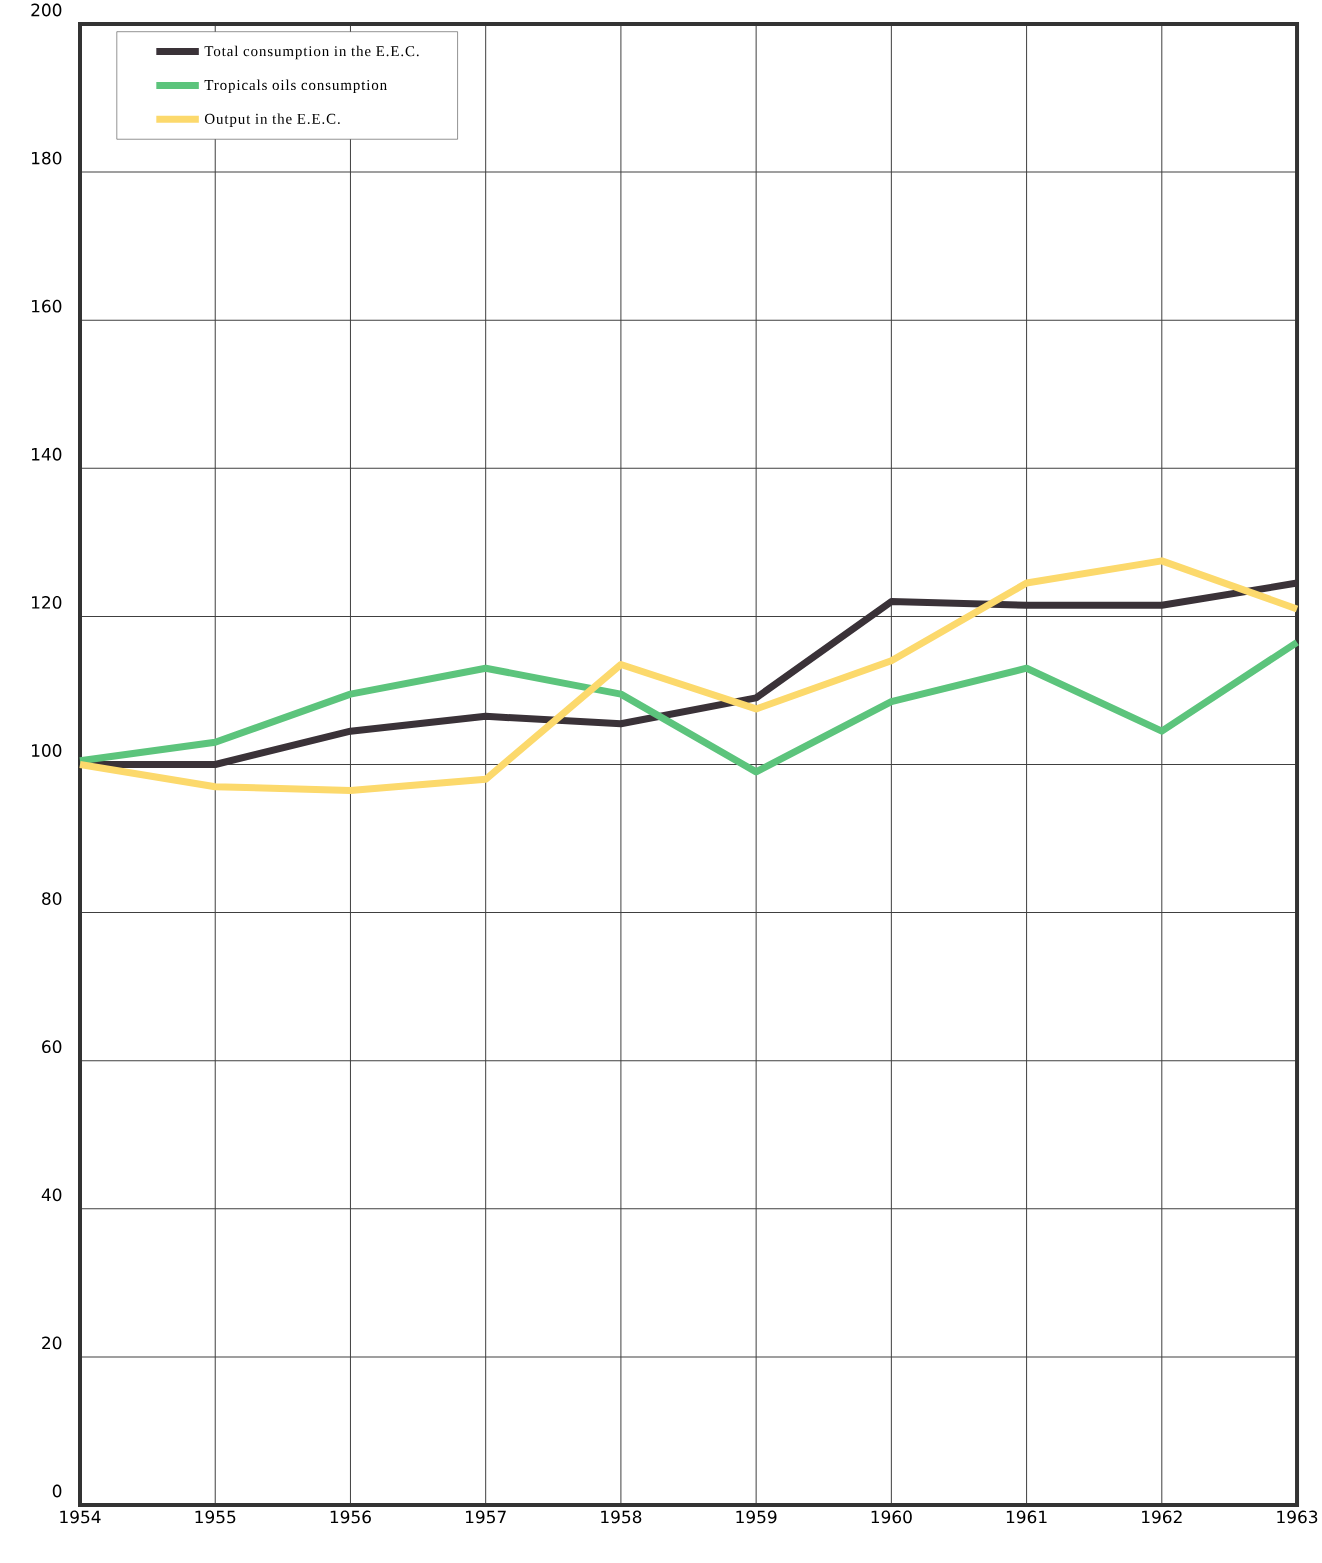 The width and height of the screenshot is (1322, 1563). I want to click on y-tick-label: 0, so click(57, 1491).